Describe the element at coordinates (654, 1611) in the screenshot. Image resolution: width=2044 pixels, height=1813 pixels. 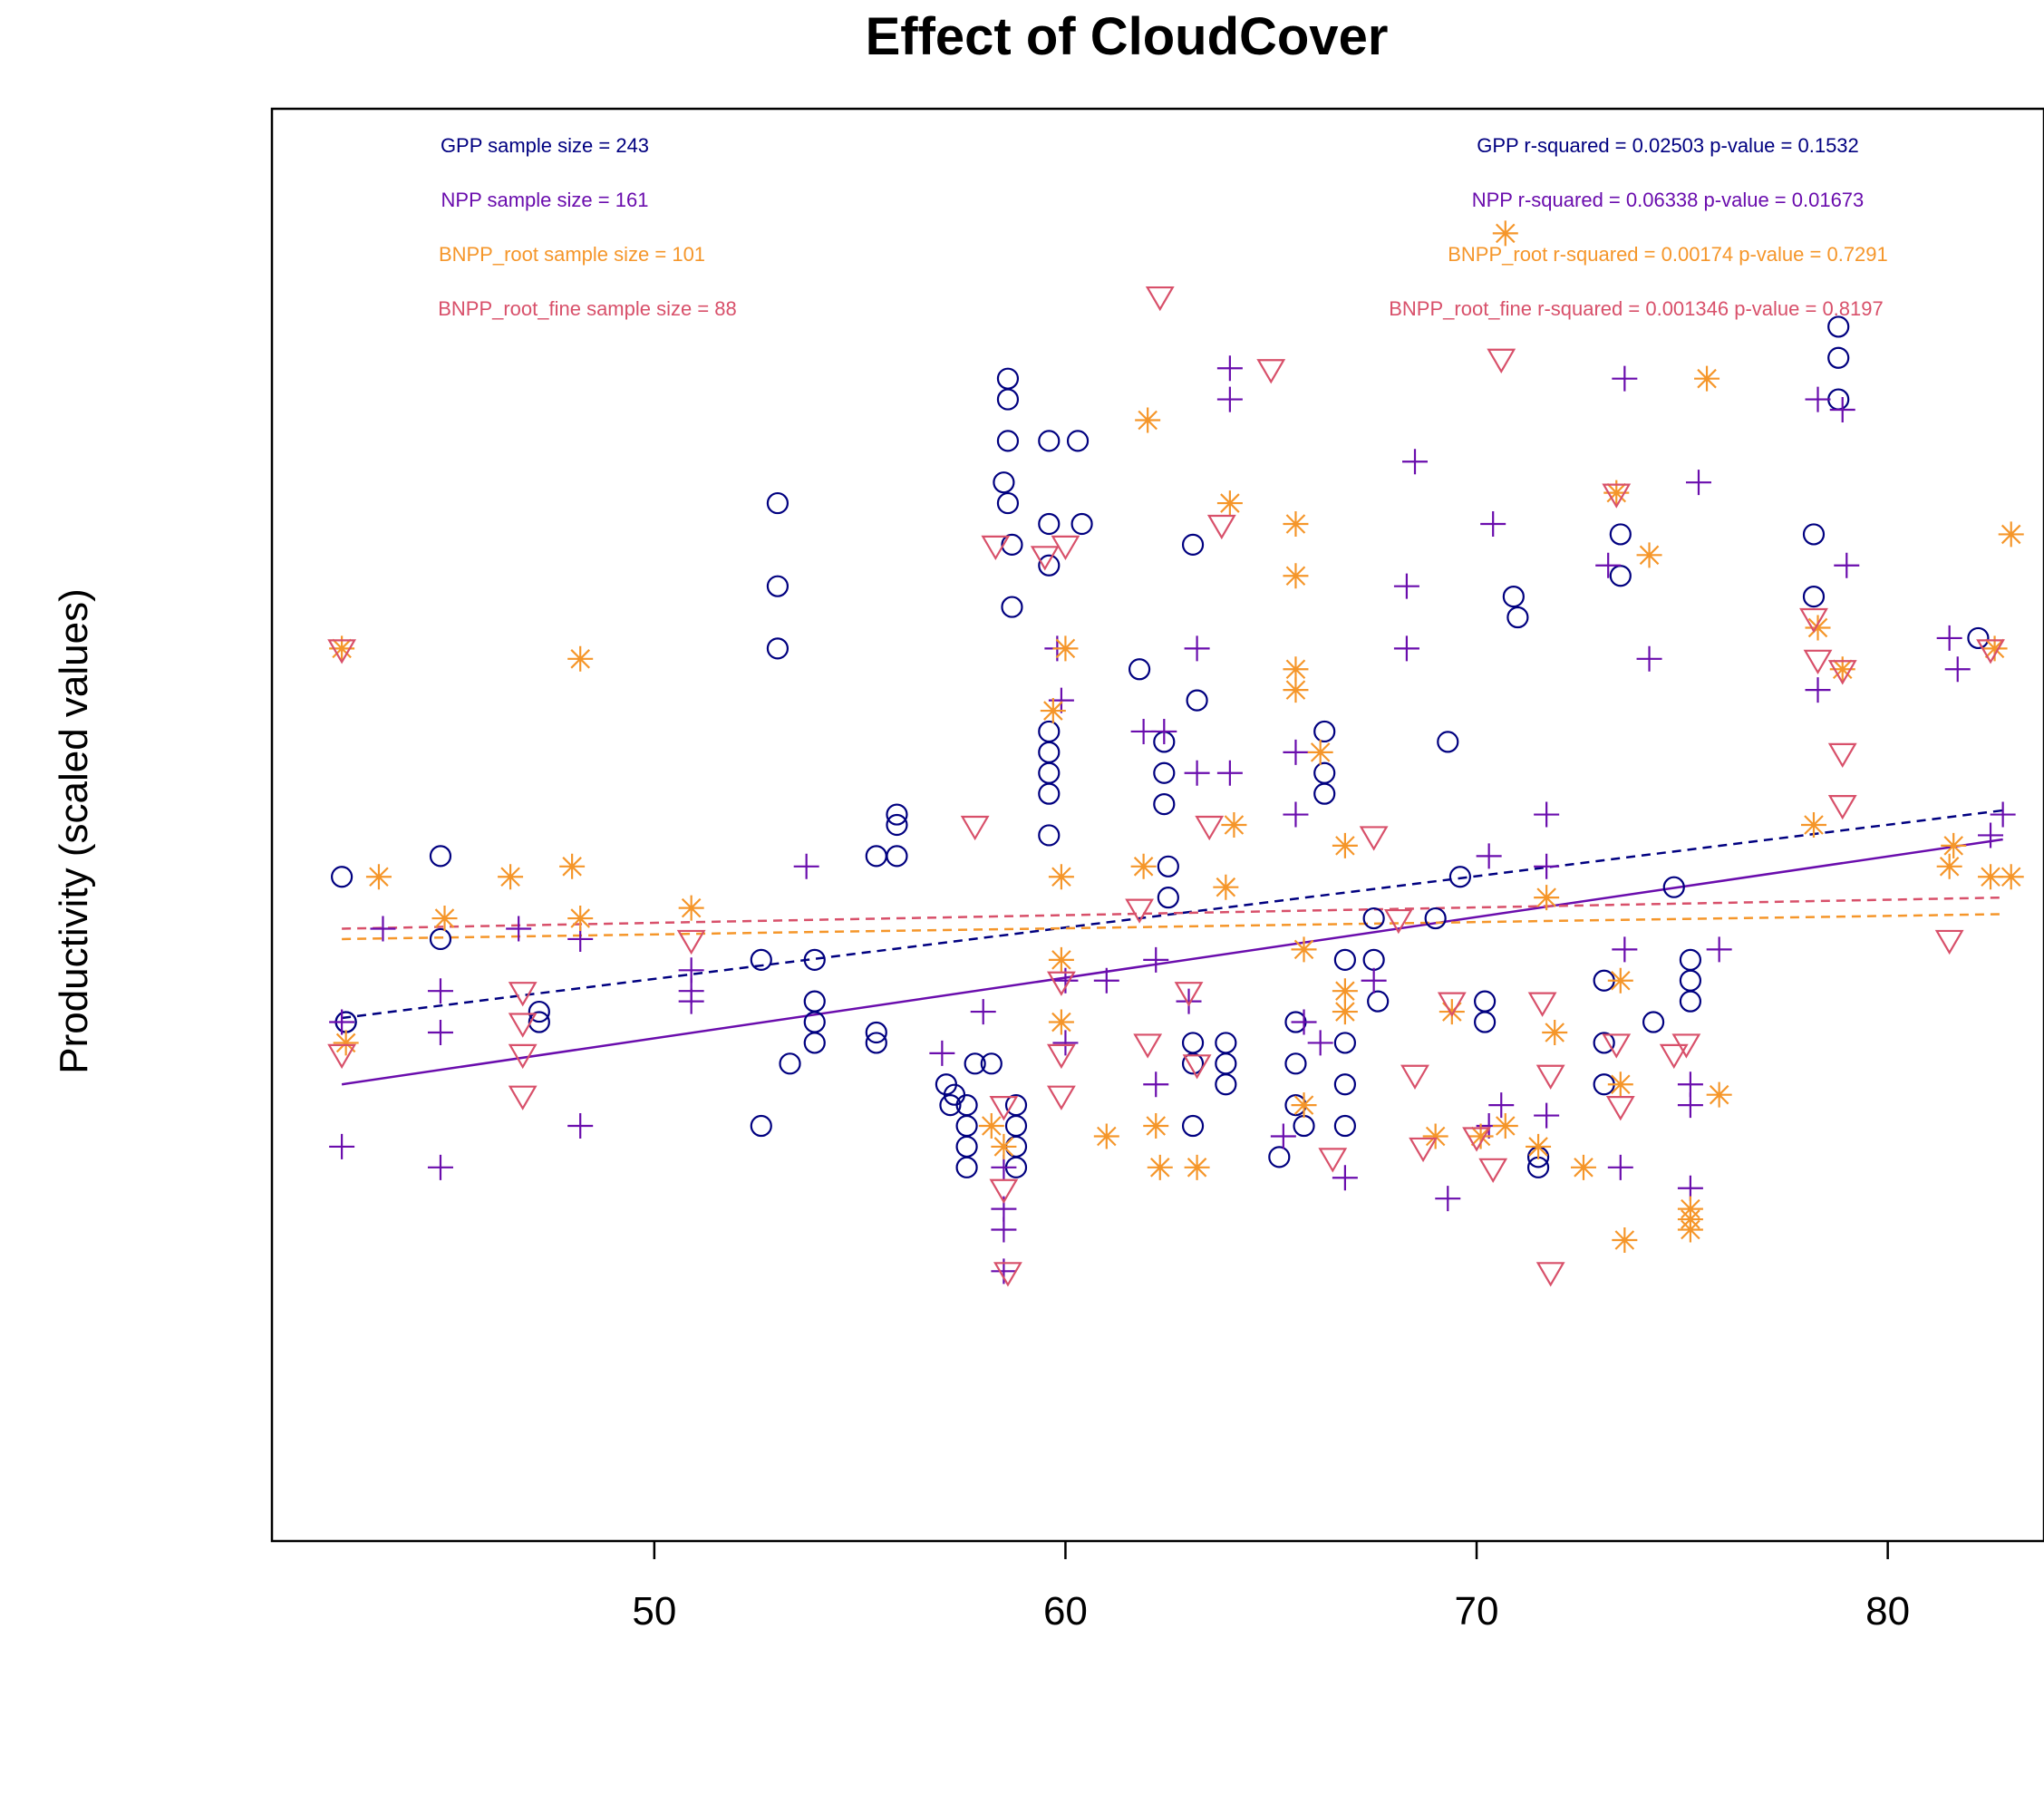
I see `x-tick-label: 50` at that location.